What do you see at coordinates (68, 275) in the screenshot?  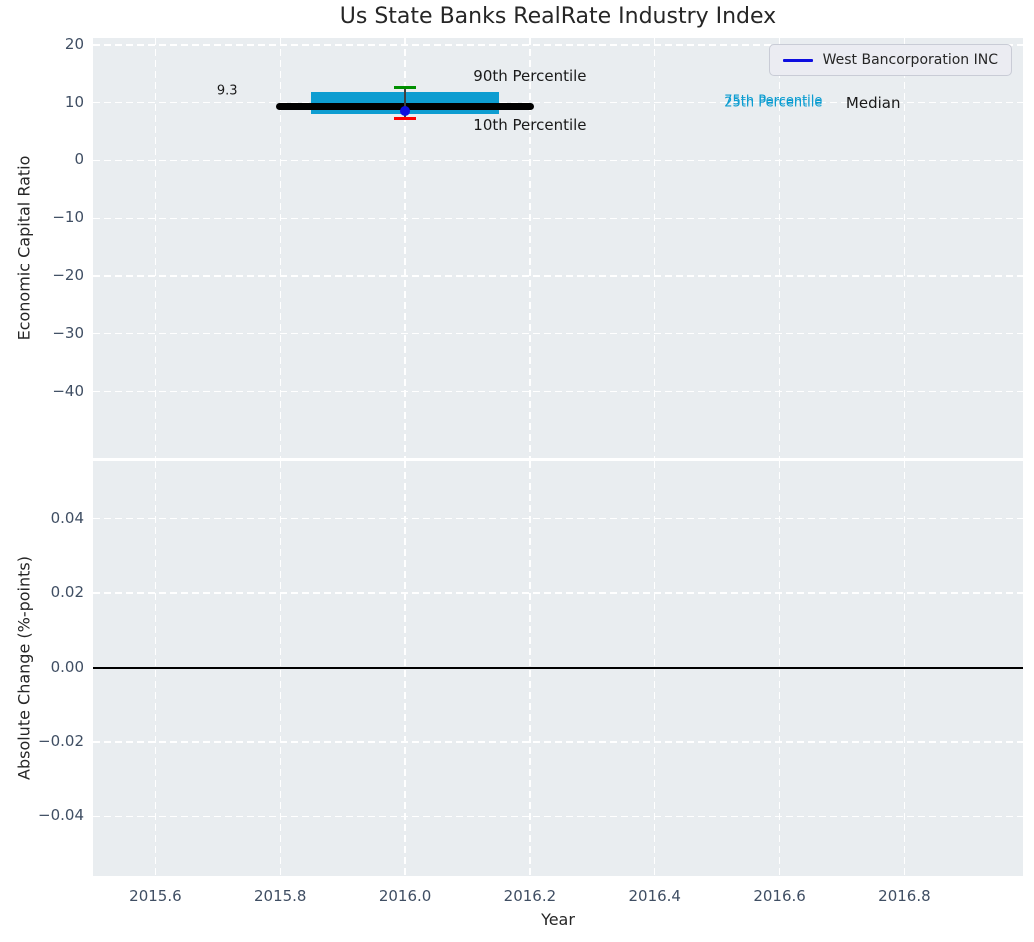 I see `y-tick-label: −20` at bounding box center [68, 275].